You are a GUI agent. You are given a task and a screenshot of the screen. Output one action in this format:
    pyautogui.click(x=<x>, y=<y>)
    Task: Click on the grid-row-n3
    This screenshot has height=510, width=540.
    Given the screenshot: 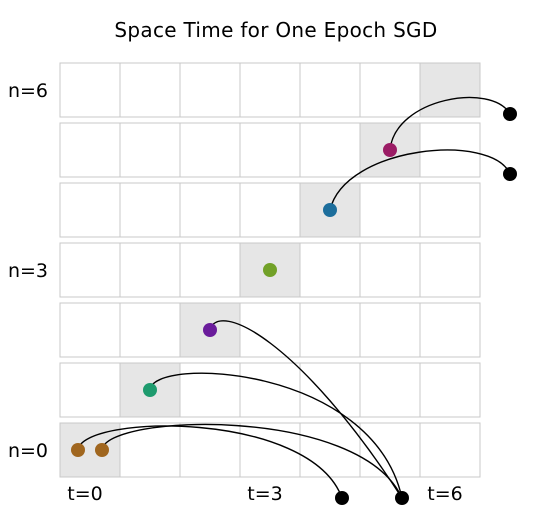 What is the action you would take?
    pyautogui.click(x=270, y=270)
    